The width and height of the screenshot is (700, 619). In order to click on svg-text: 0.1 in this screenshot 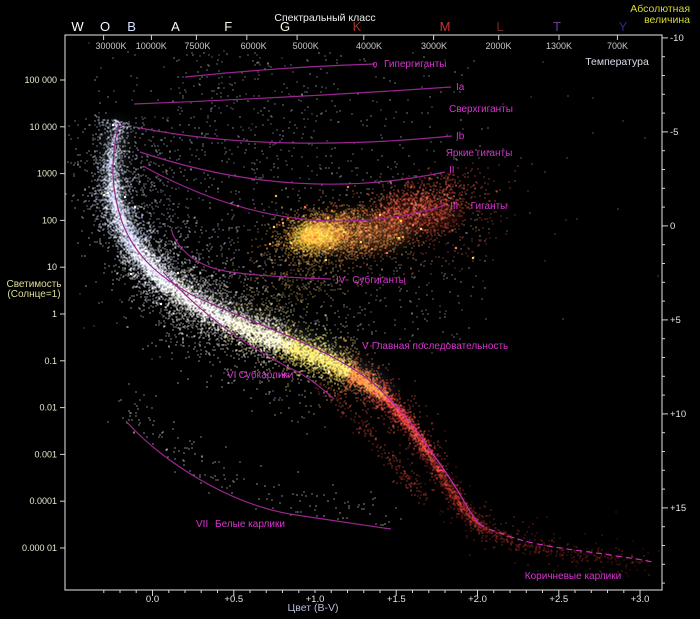, I will do `click(50, 361)`.